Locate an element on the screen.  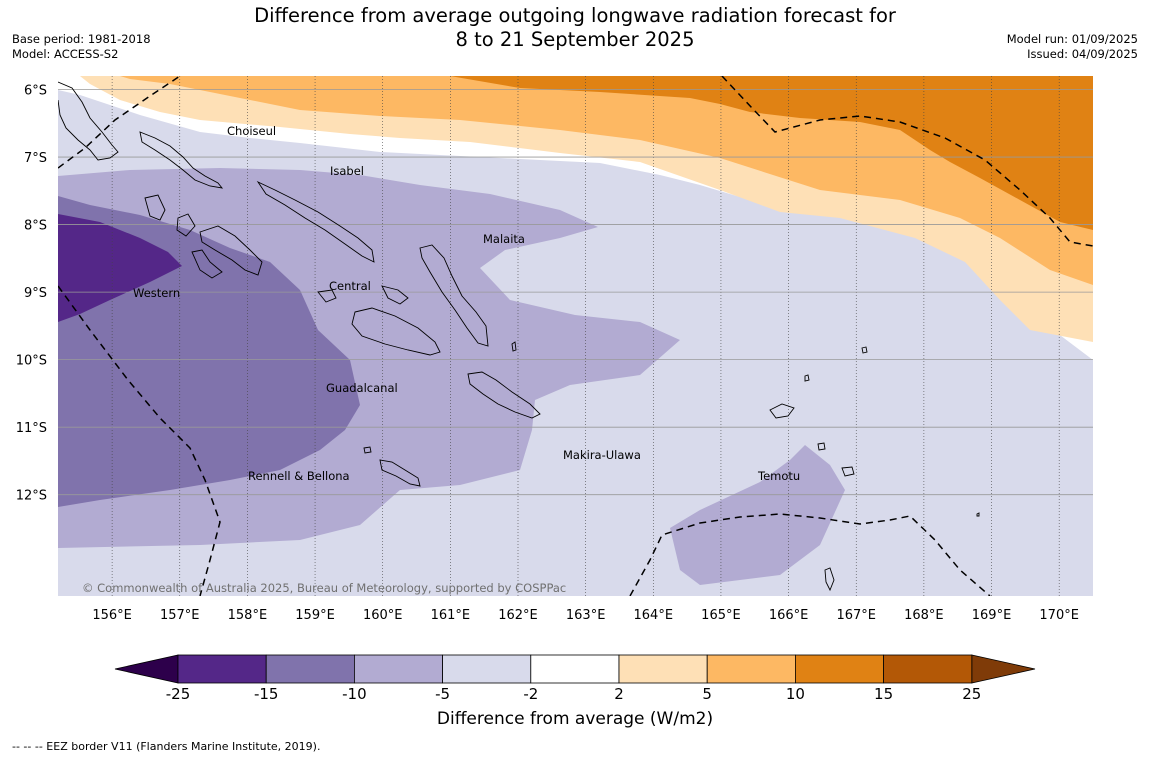
eez-border-south is located at coordinates (810, 554).